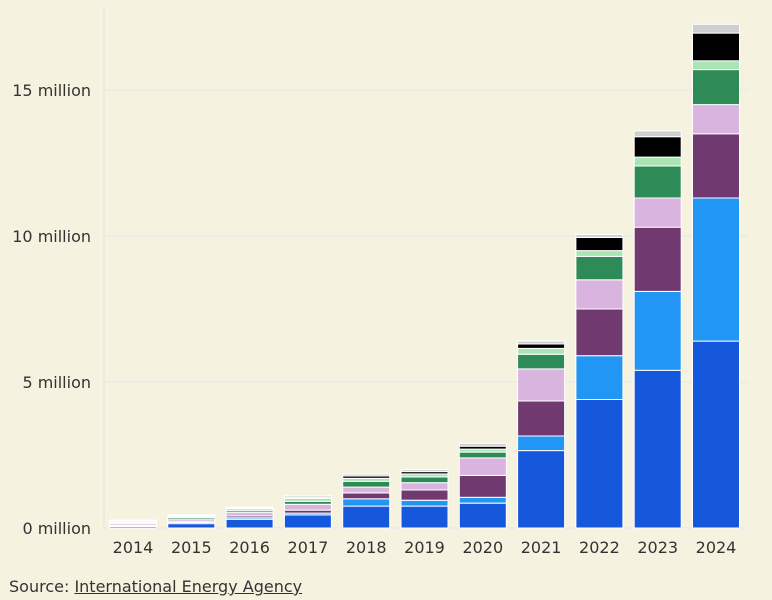  What do you see at coordinates (541, 547) in the screenshot?
I see `x-tick-label: 2021` at bounding box center [541, 547].